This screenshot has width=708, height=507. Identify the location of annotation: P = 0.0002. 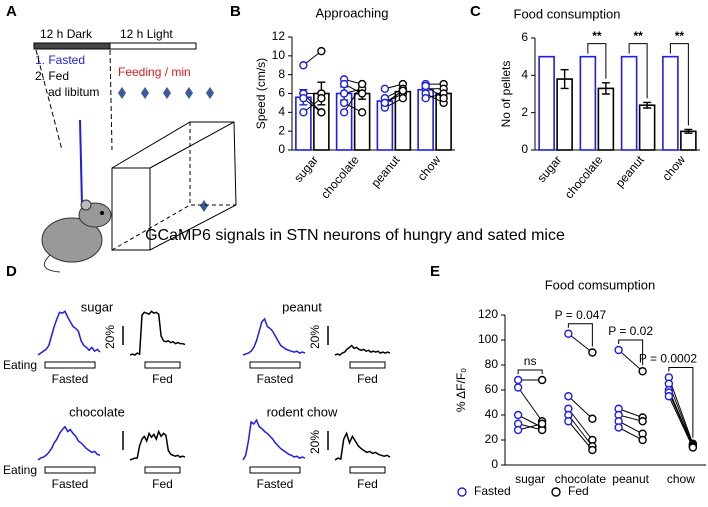
(668, 359).